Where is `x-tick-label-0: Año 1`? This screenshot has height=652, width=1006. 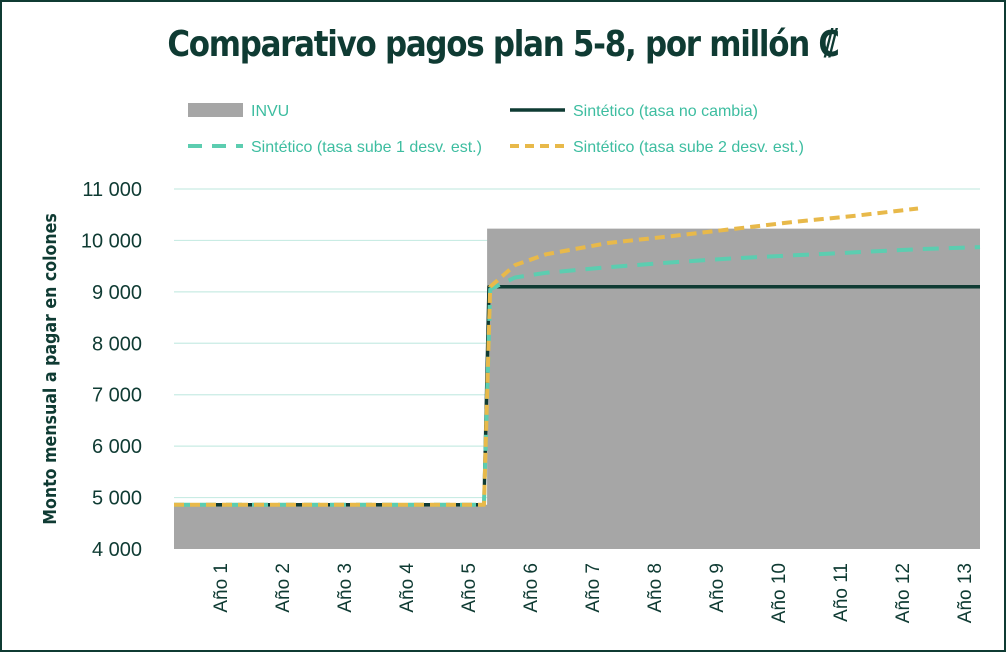
x-tick-label-0: Año 1 is located at coordinates (221, 588).